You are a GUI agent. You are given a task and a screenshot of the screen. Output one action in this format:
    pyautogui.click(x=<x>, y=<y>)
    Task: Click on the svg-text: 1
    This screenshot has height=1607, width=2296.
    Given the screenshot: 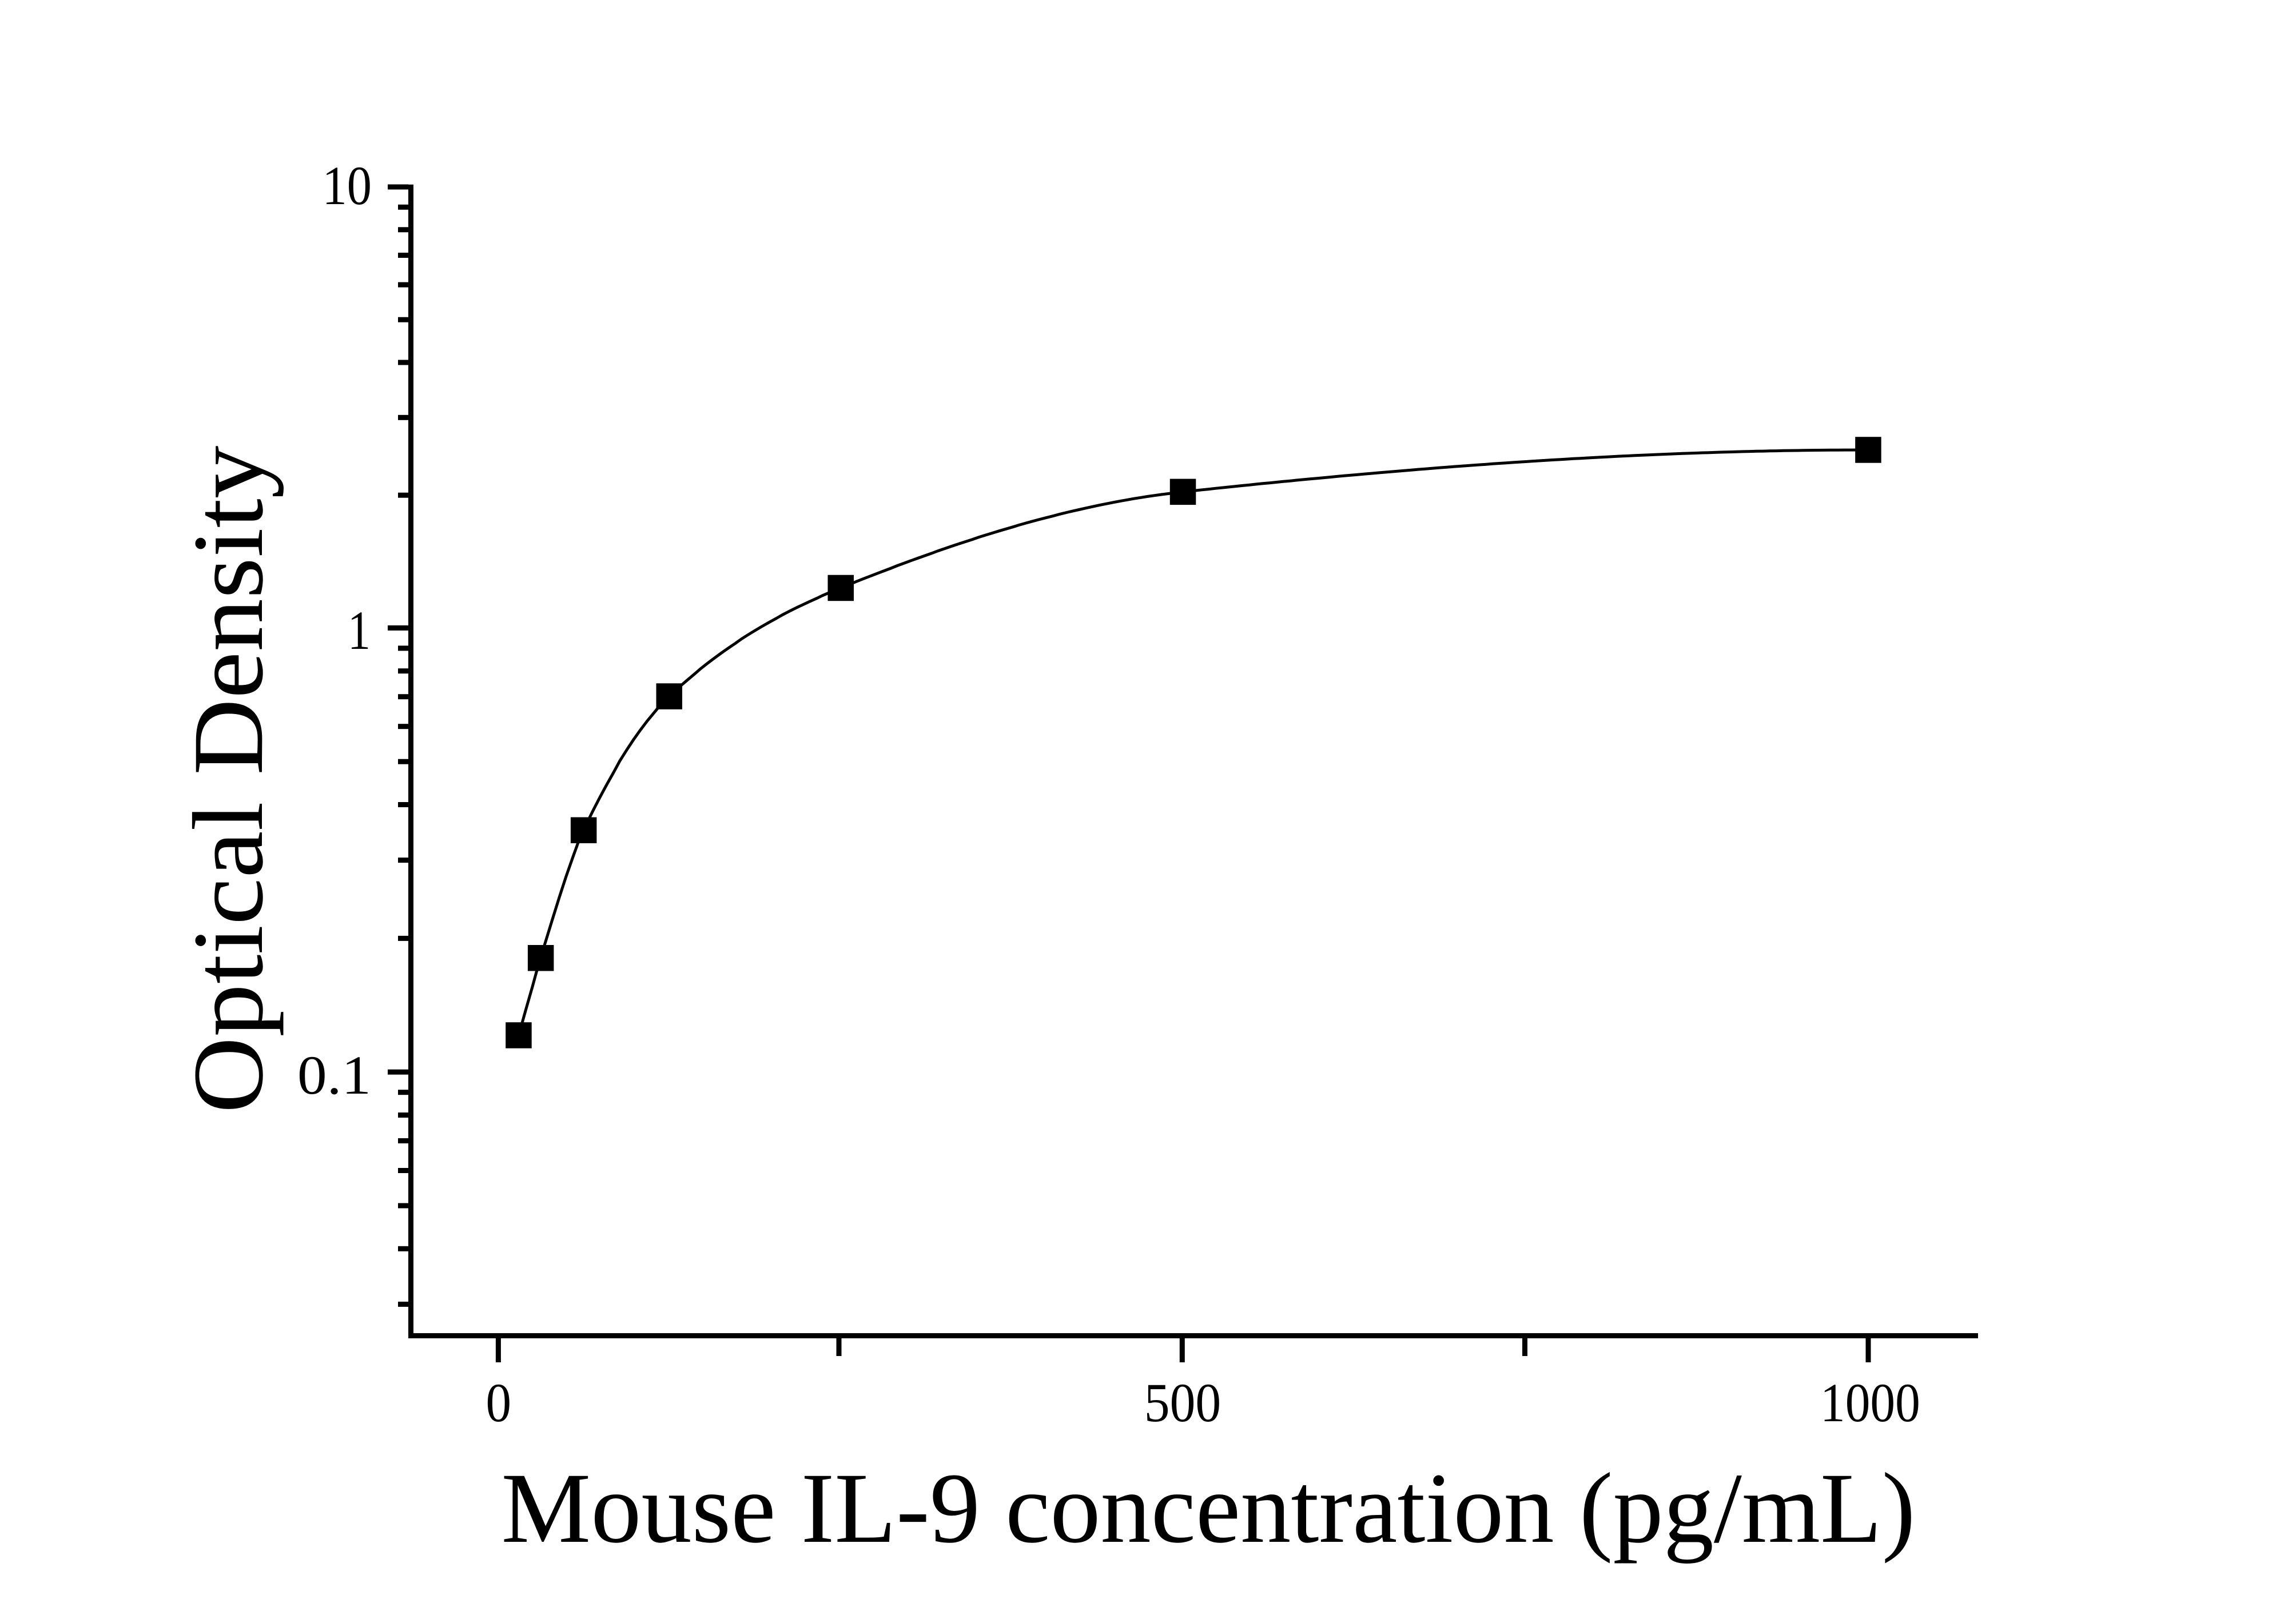 What is the action you would take?
    pyautogui.click(x=359, y=630)
    